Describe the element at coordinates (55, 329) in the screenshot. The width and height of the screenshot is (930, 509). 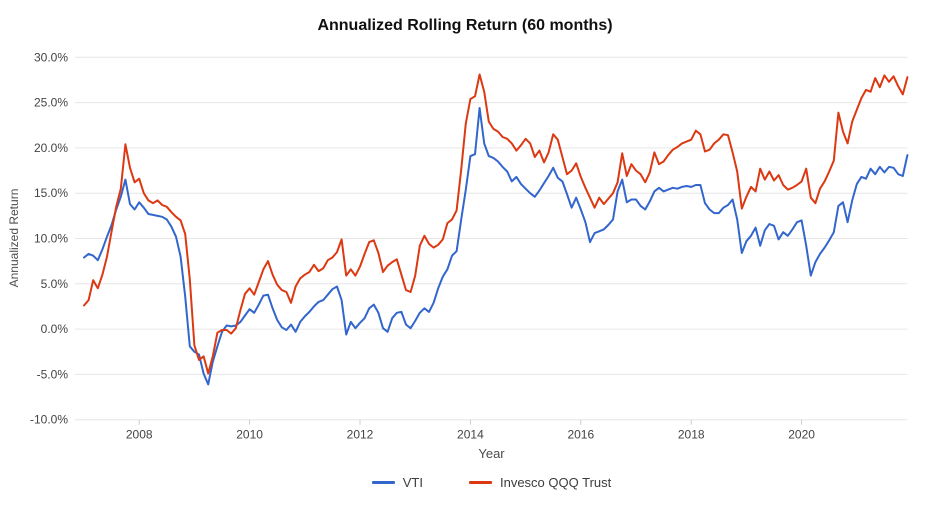
I see `svg-text: 0.0%` at that location.